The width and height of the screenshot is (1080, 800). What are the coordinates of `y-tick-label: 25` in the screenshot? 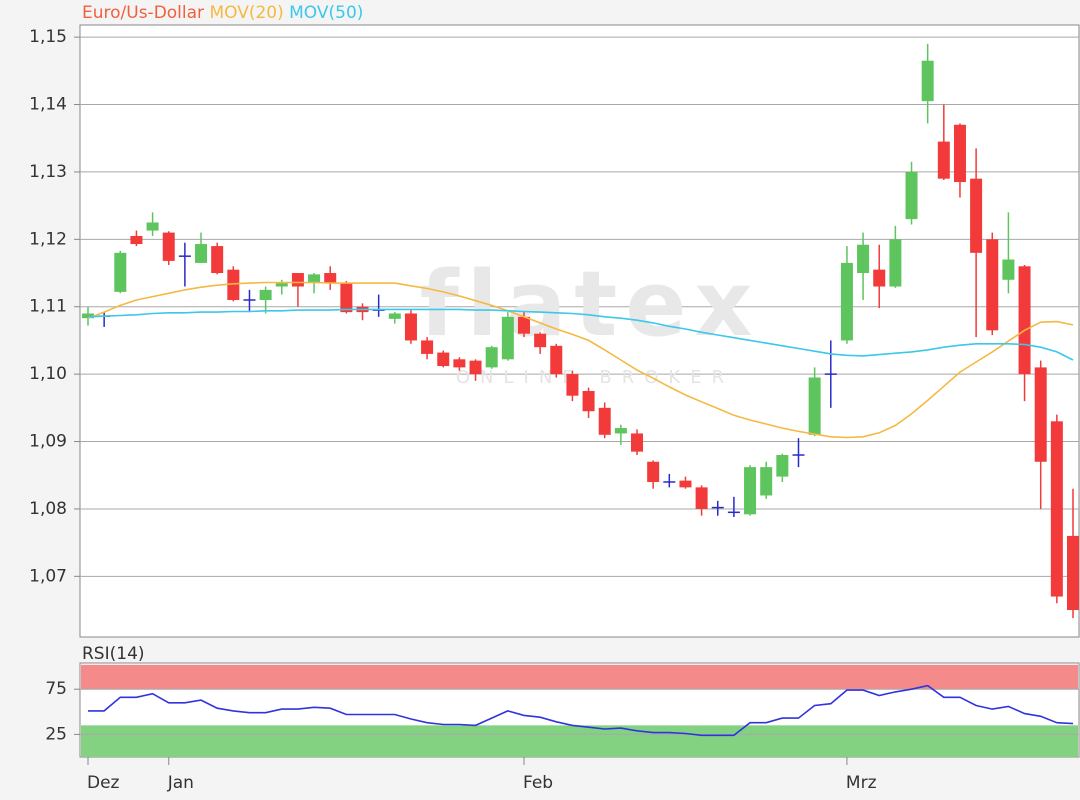 It's located at (56, 734).